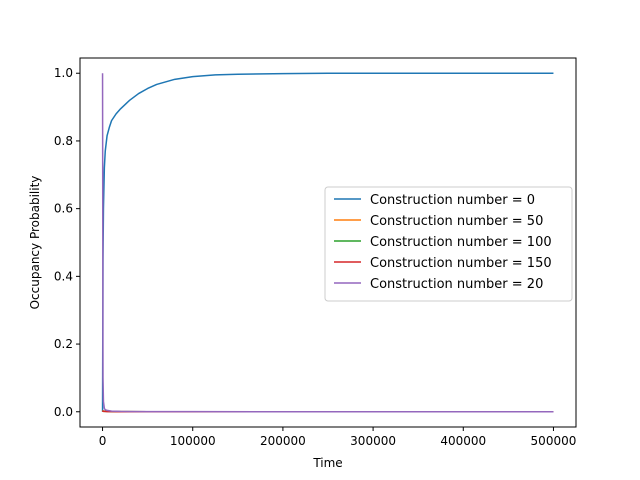 The height and width of the screenshot is (480, 640). I want to click on y-tick-label: 0.6, so click(63, 209).